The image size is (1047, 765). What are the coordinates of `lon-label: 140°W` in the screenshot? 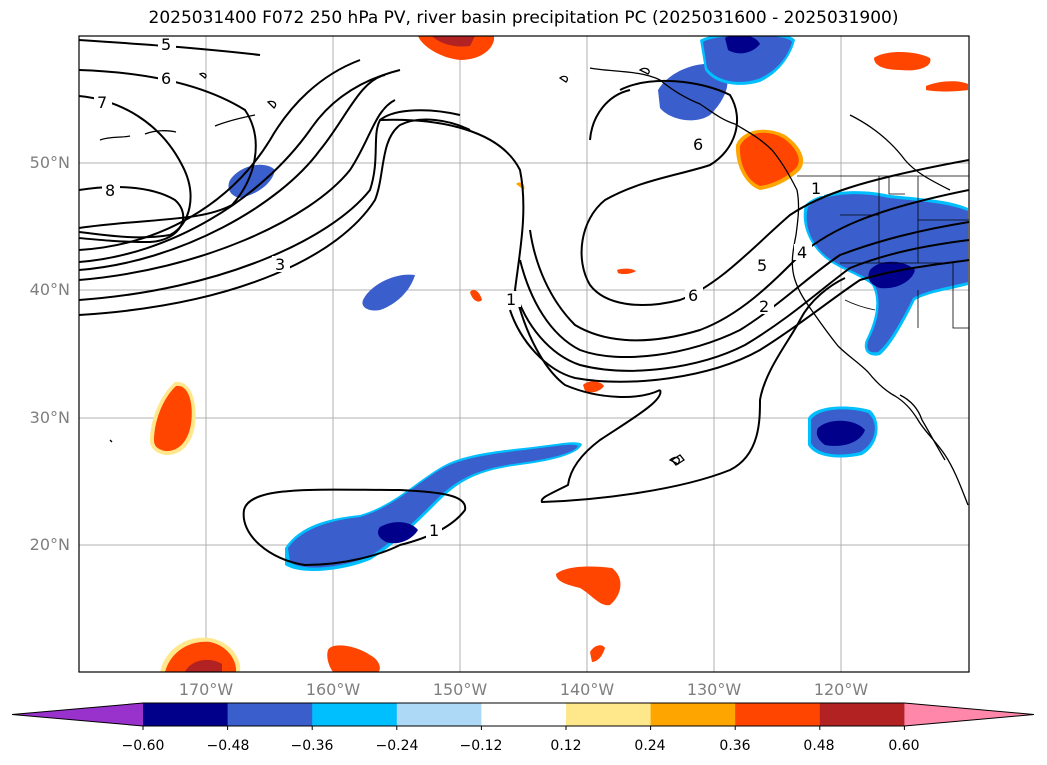 It's located at (587, 689).